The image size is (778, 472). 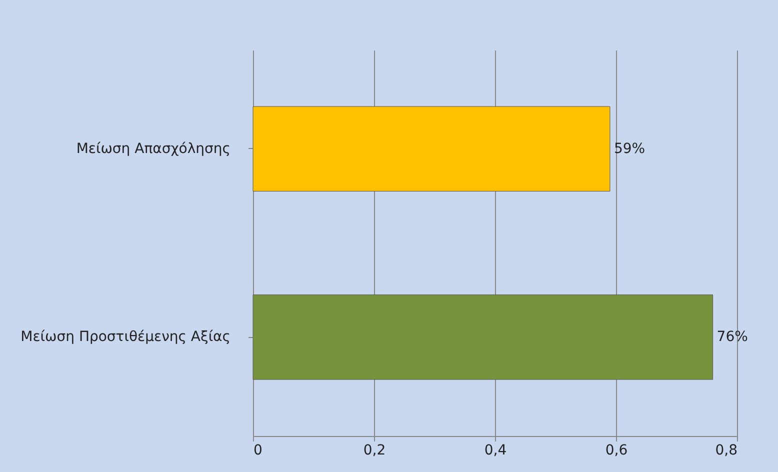 What do you see at coordinates (732, 337) in the screenshot?
I see `data-label: 76%` at bounding box center [732, 337].